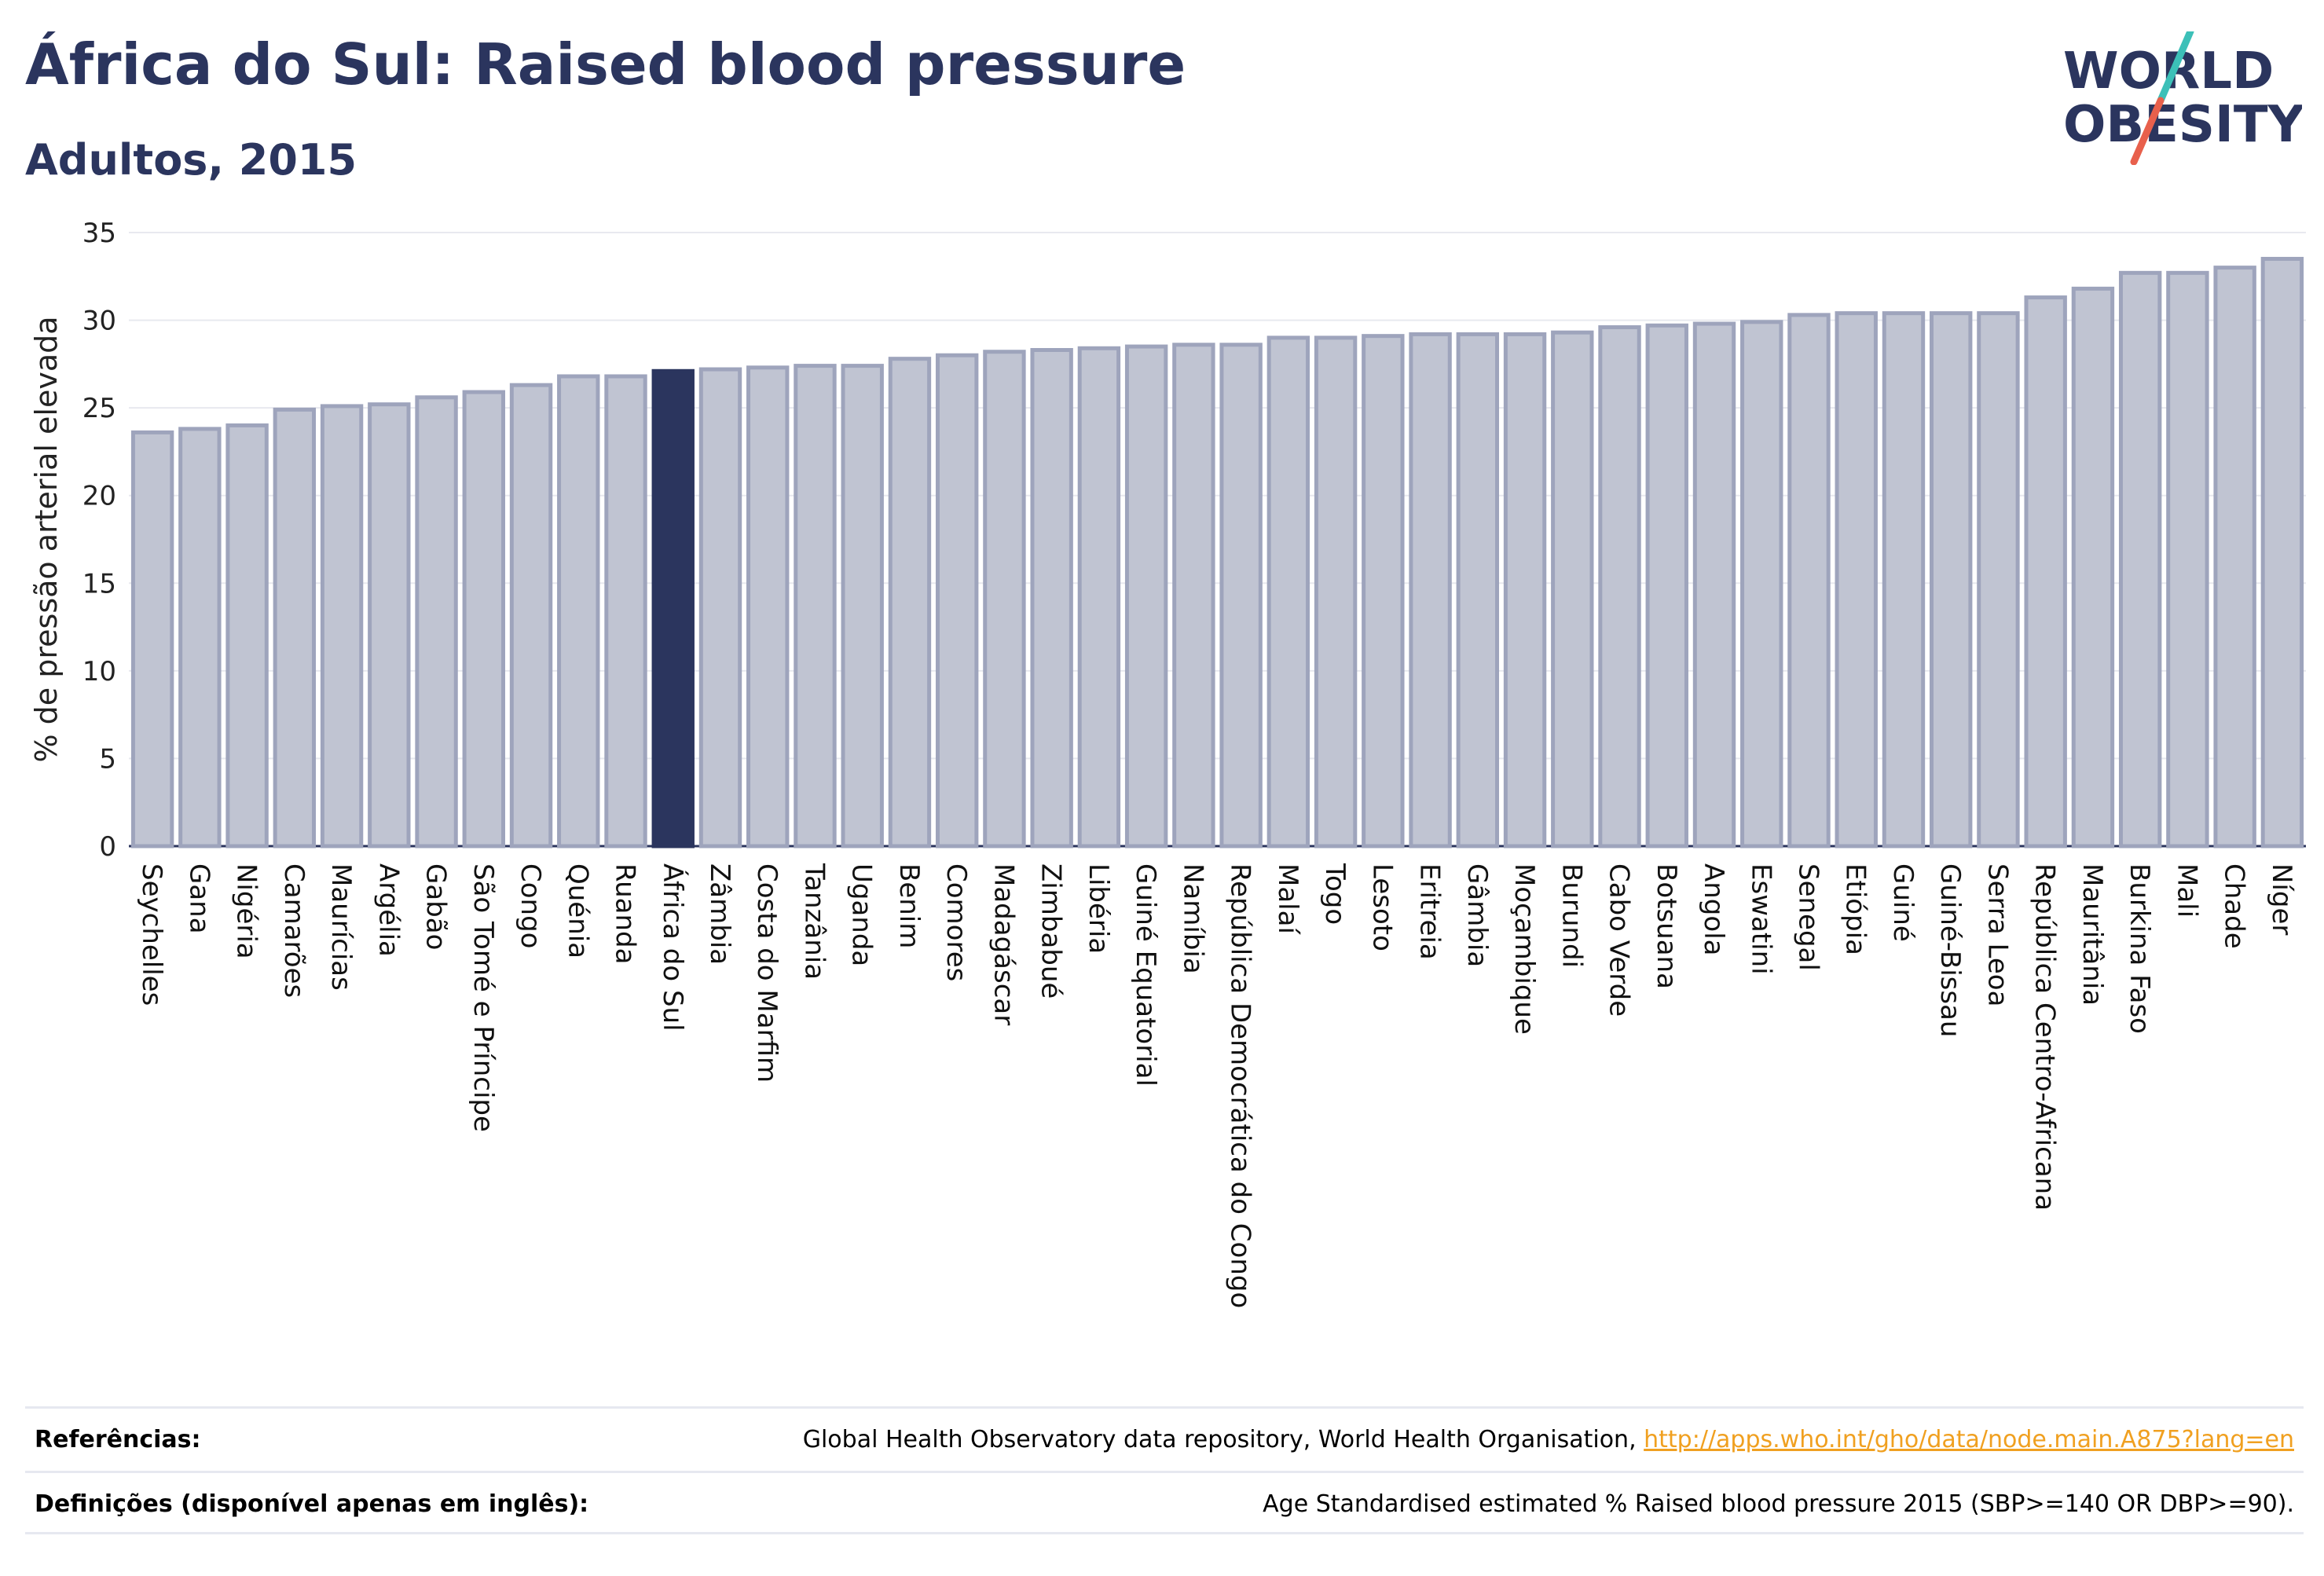 The height and width of the screenshot is (1576, 2324). Describe the element at coordinates (2186, 890) in the screenshot. I see `x-tick-label: Mali` at that location.